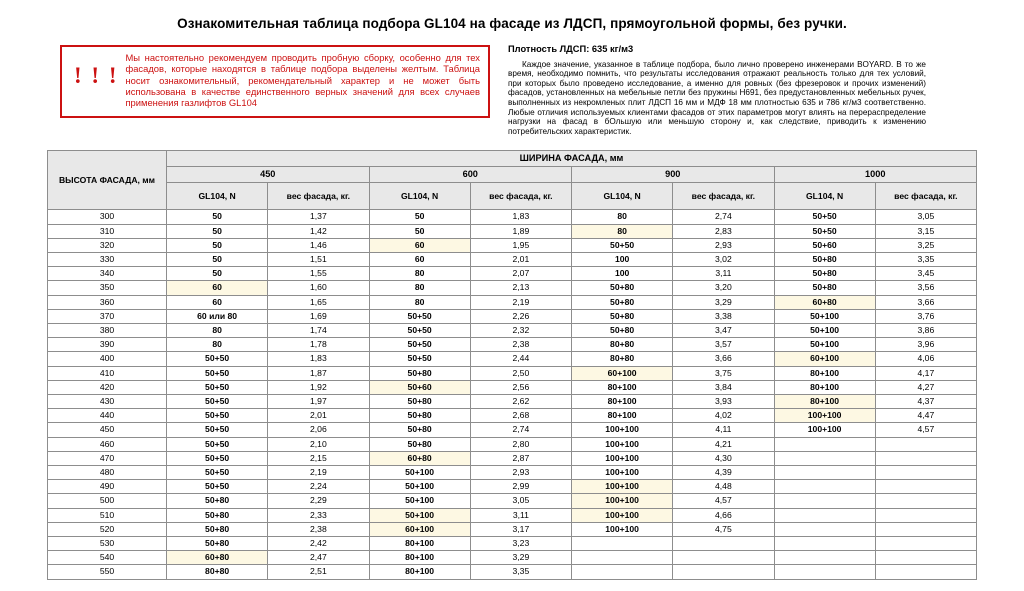 The width and height of the screenshot is (1024, 591). Describe the element at coordinates (419, 529) in the screenshot. I see `cell-gl104: 60+100` at that location.